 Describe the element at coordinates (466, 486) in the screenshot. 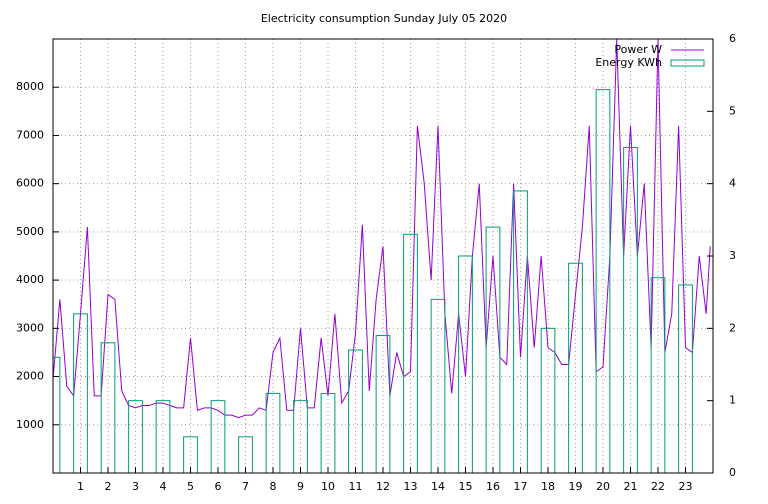

I see `x-tick-label: 15` at that location.